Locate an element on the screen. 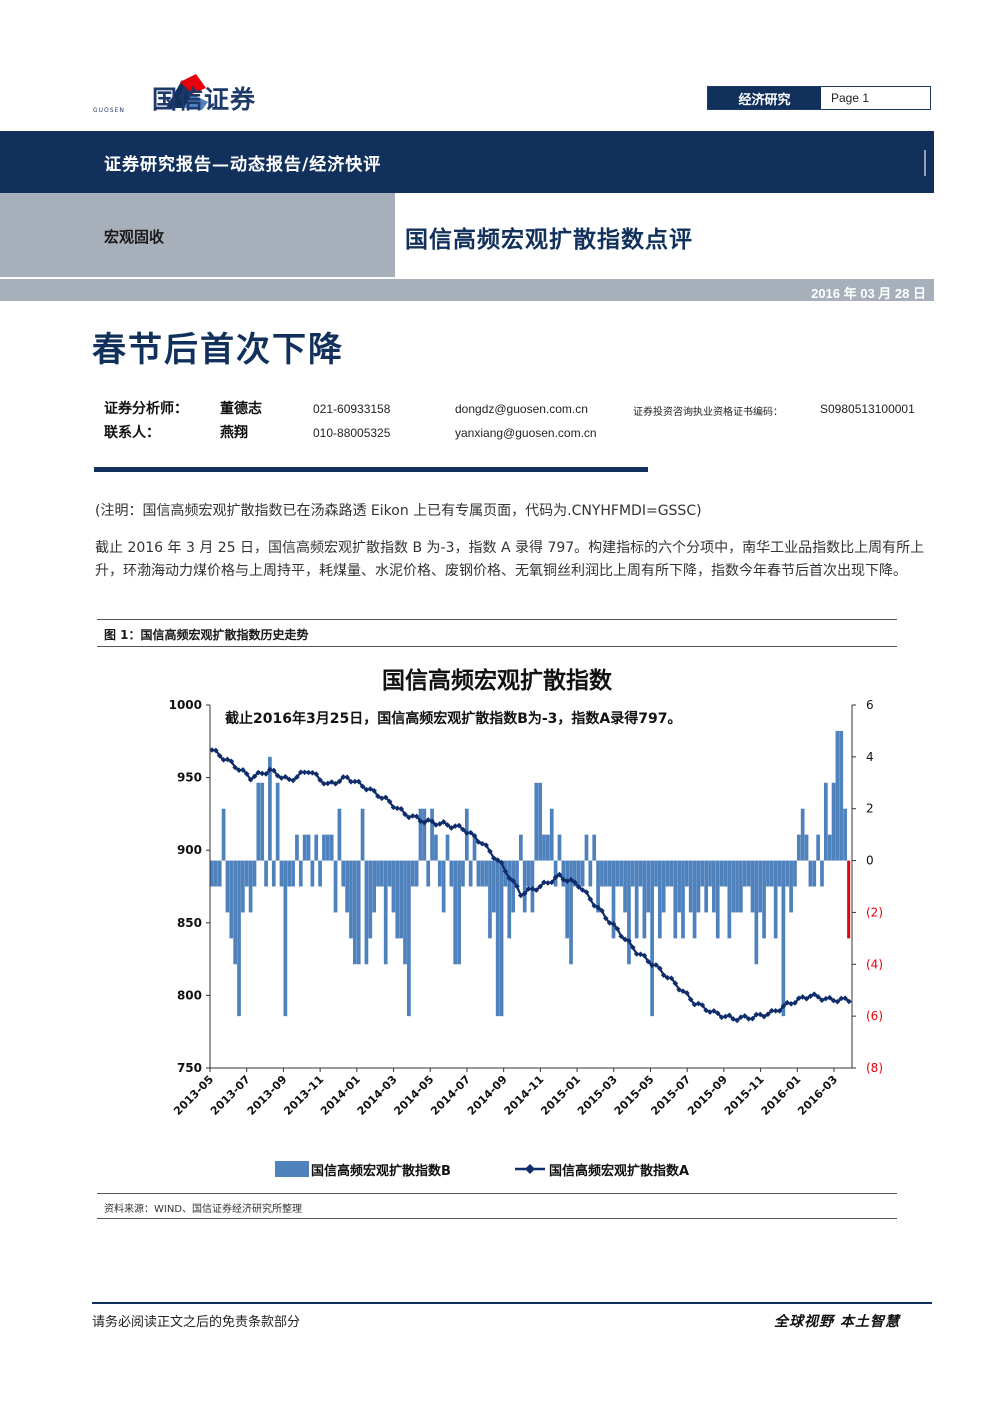 This screenshot has width=992, height=1403. figure-bottom-rule is located at coordinates (497, 1193).